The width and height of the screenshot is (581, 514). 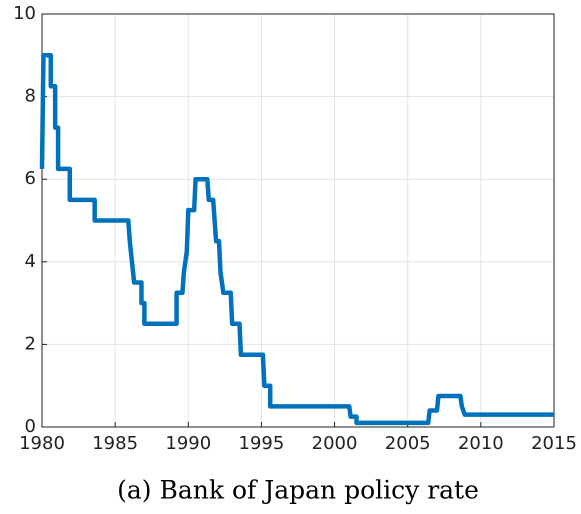 What do you see at coordinates (408, 443) in the screenshot?
I see `x-tick-label: 2005` at bounding box center [408, 443].